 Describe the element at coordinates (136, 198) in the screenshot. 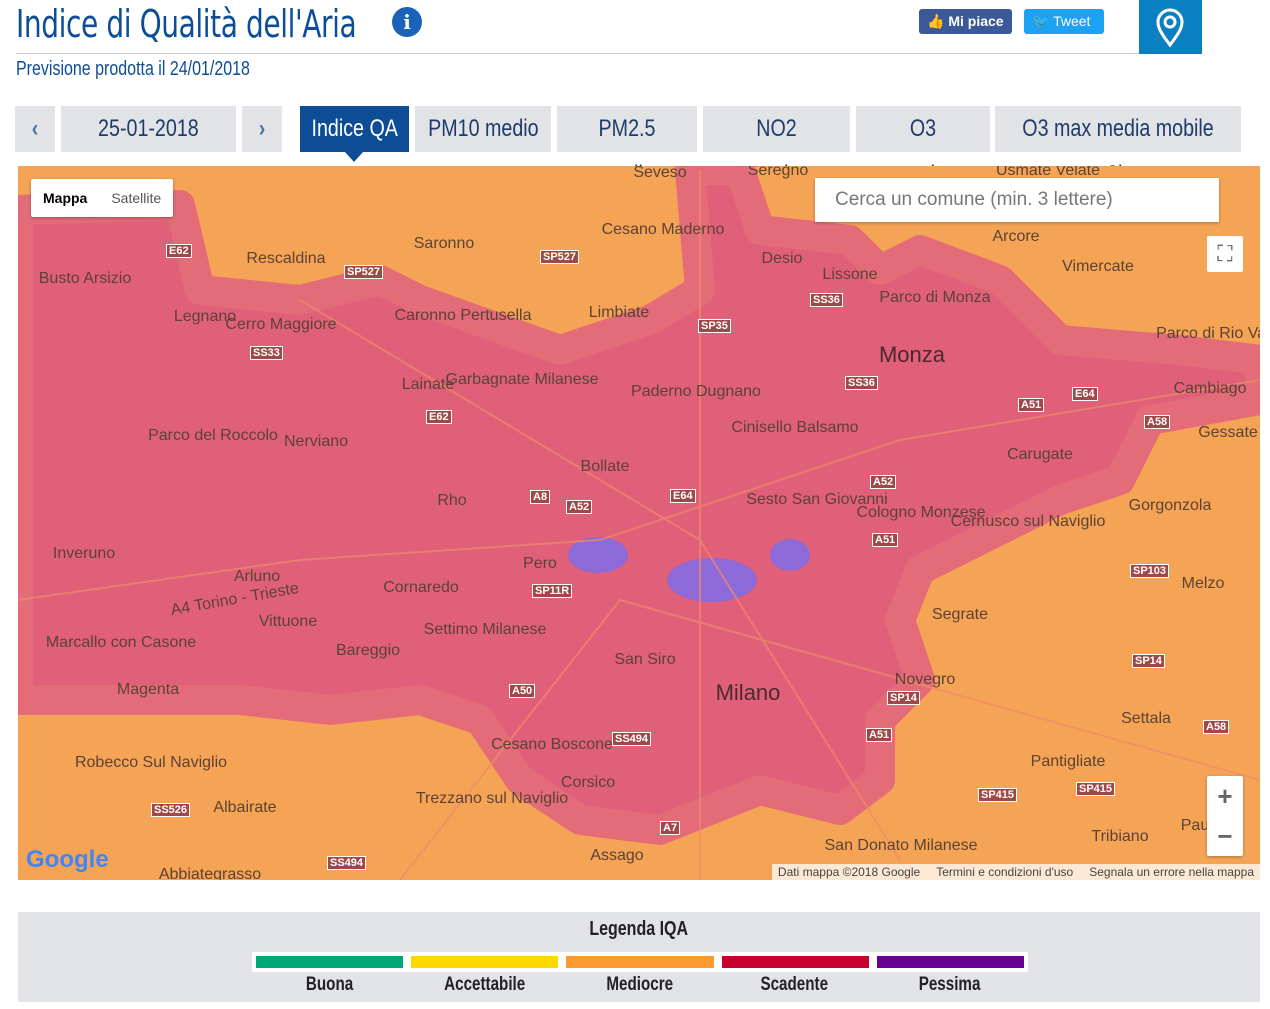

I see `map-type-satellite: Satellite` at that location.